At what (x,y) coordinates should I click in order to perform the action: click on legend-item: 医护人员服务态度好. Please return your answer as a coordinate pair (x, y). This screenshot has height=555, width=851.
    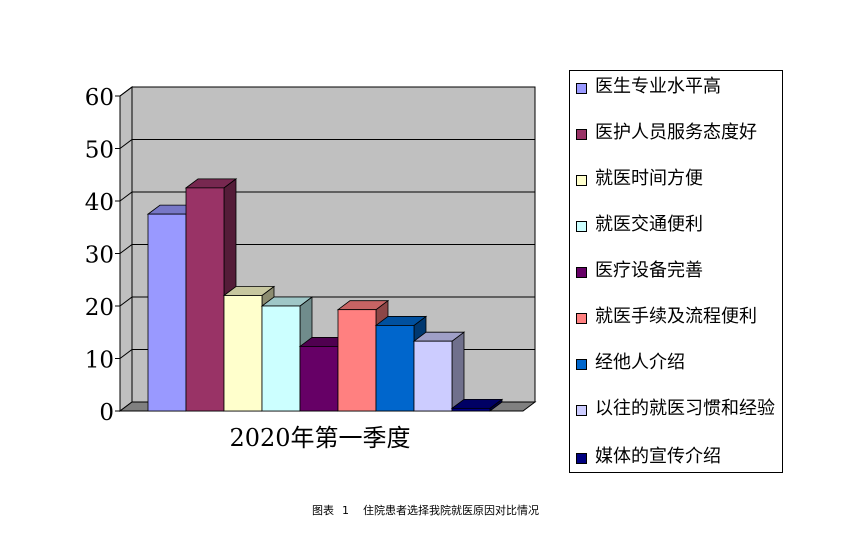
    Looking at the image, I should click on (678, 133).